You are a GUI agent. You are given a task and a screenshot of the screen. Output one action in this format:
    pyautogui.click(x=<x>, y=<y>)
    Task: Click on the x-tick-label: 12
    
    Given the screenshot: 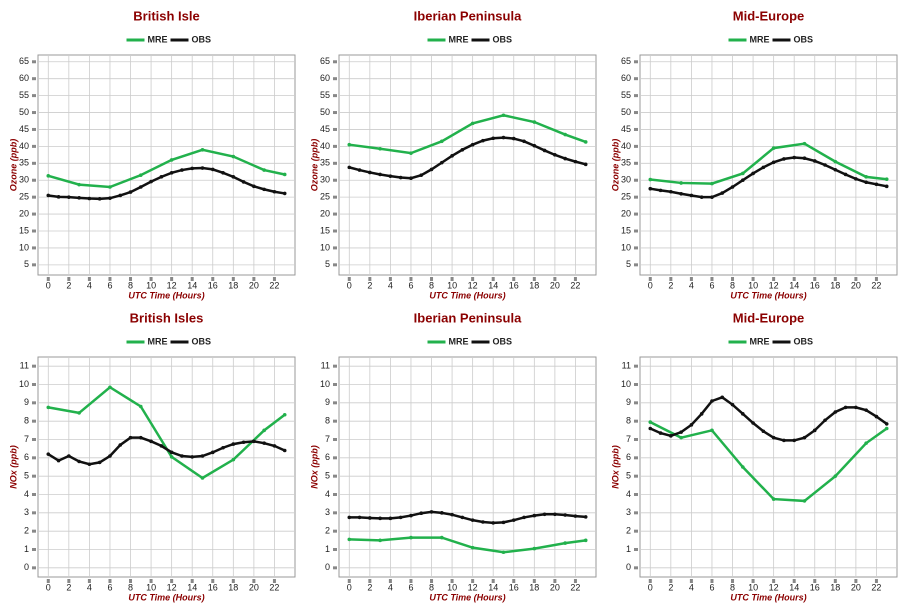 What is the action you would take?
    pyautogui.click(x=172, y=587)
    